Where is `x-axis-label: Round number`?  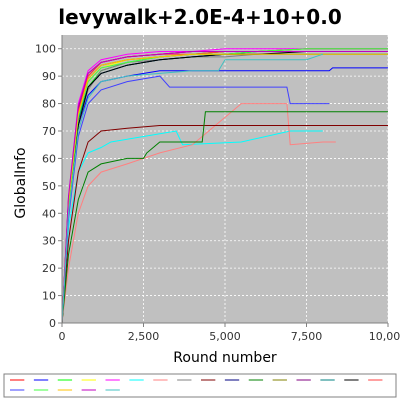 x-axis-label: Round number is located at coordinates (225, 358).